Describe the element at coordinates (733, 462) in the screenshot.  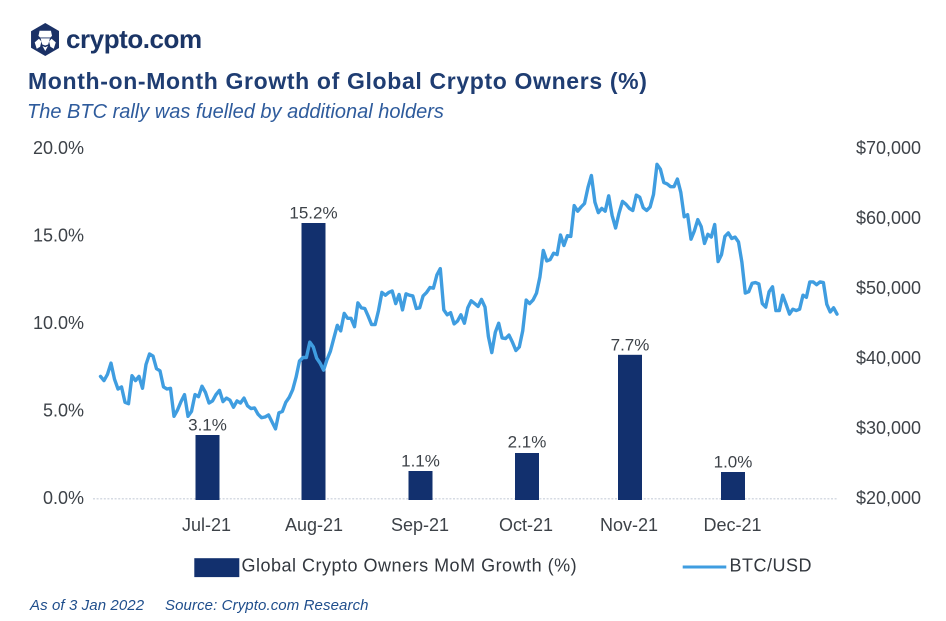
I see `svg-text: 1.0%` at that location.